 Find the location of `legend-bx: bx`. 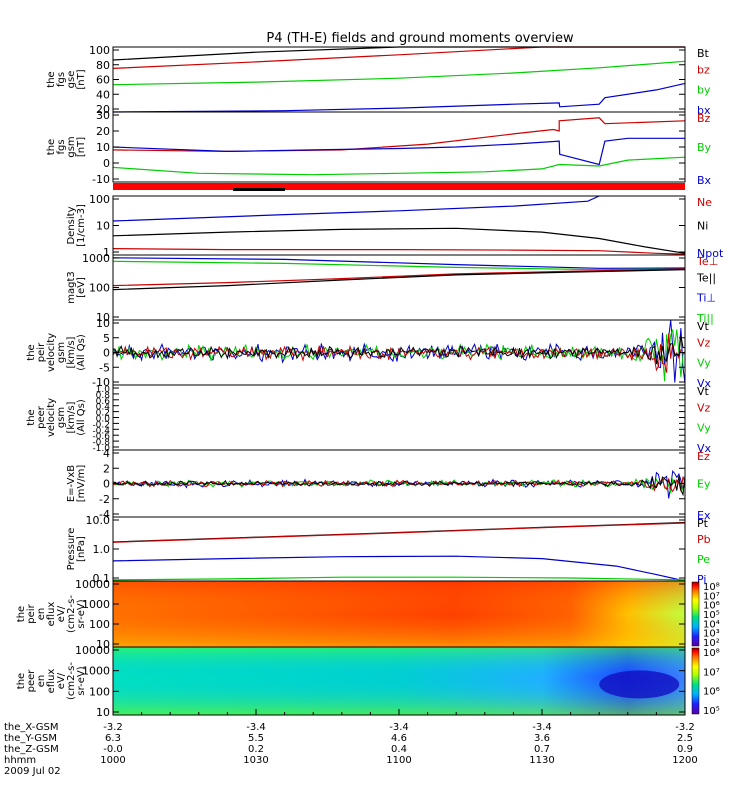

legend-bx: bx is located at coordinates (704, 110).